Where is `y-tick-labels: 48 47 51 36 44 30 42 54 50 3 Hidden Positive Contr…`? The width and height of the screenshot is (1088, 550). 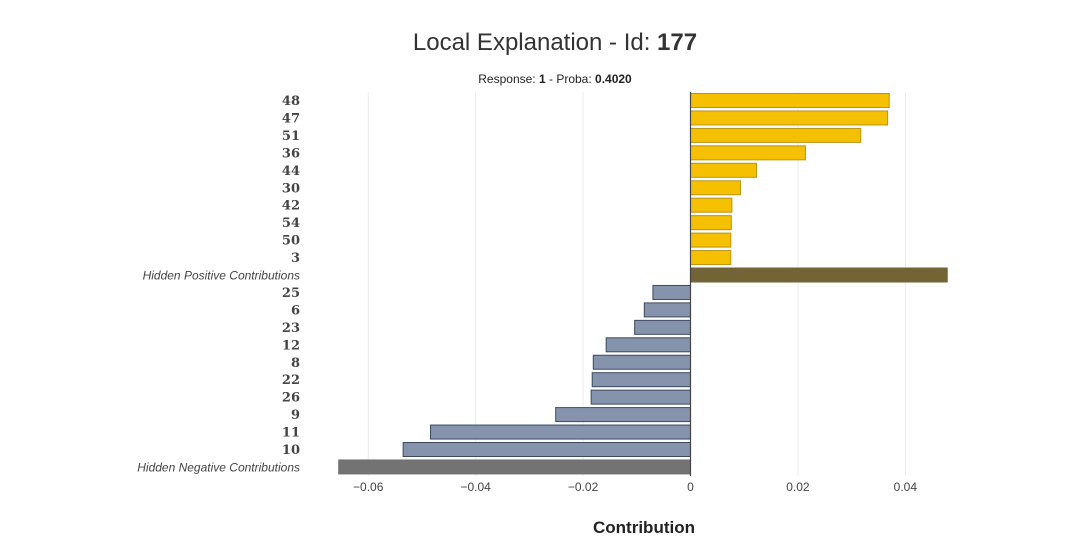 y-tick-labels: 48 47 51 36 44 30 42 54 50 3 Hidden Positive Contr… is located at coordinates (218, 284).